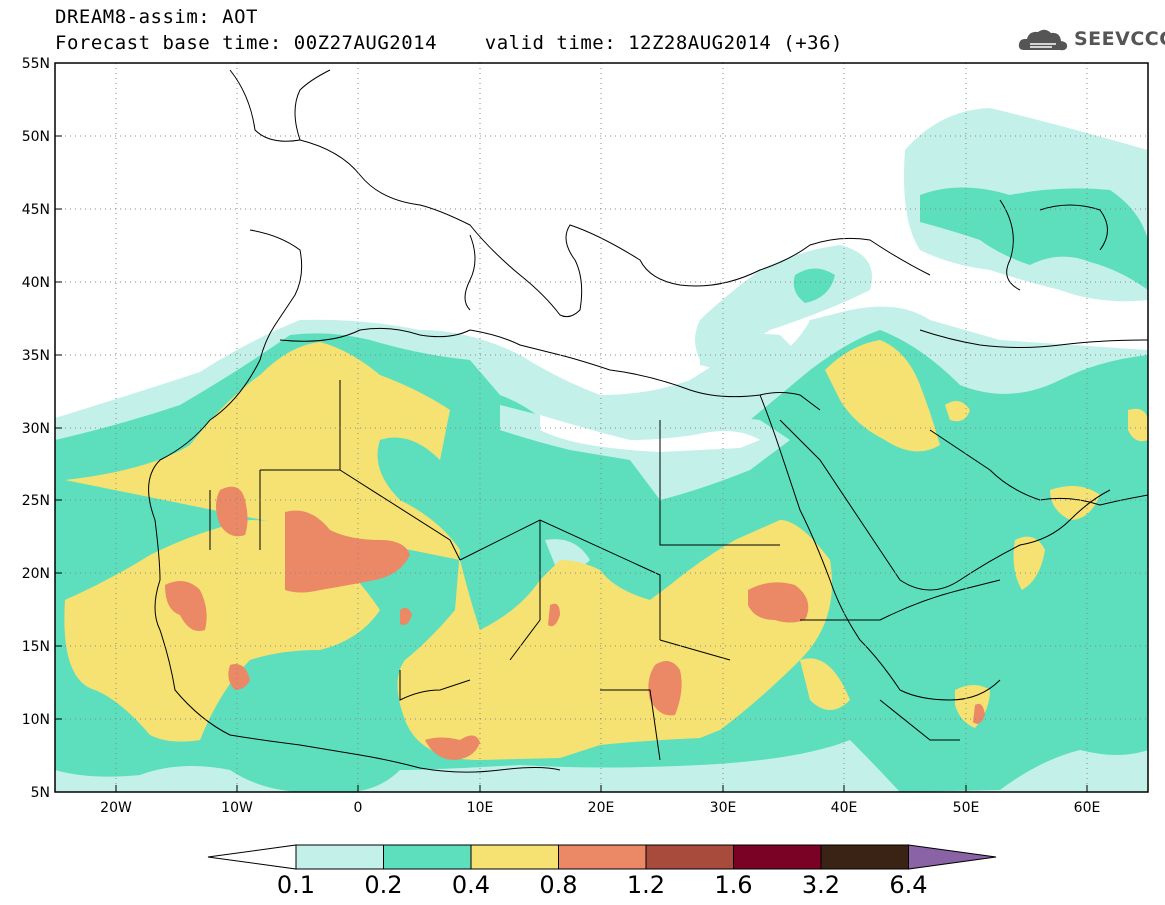 The width and height of the screenshot is (1165, 905). Describe the element at coordinates (116, 808) in the screenshot. I see `lon-label: 20W` at that location.